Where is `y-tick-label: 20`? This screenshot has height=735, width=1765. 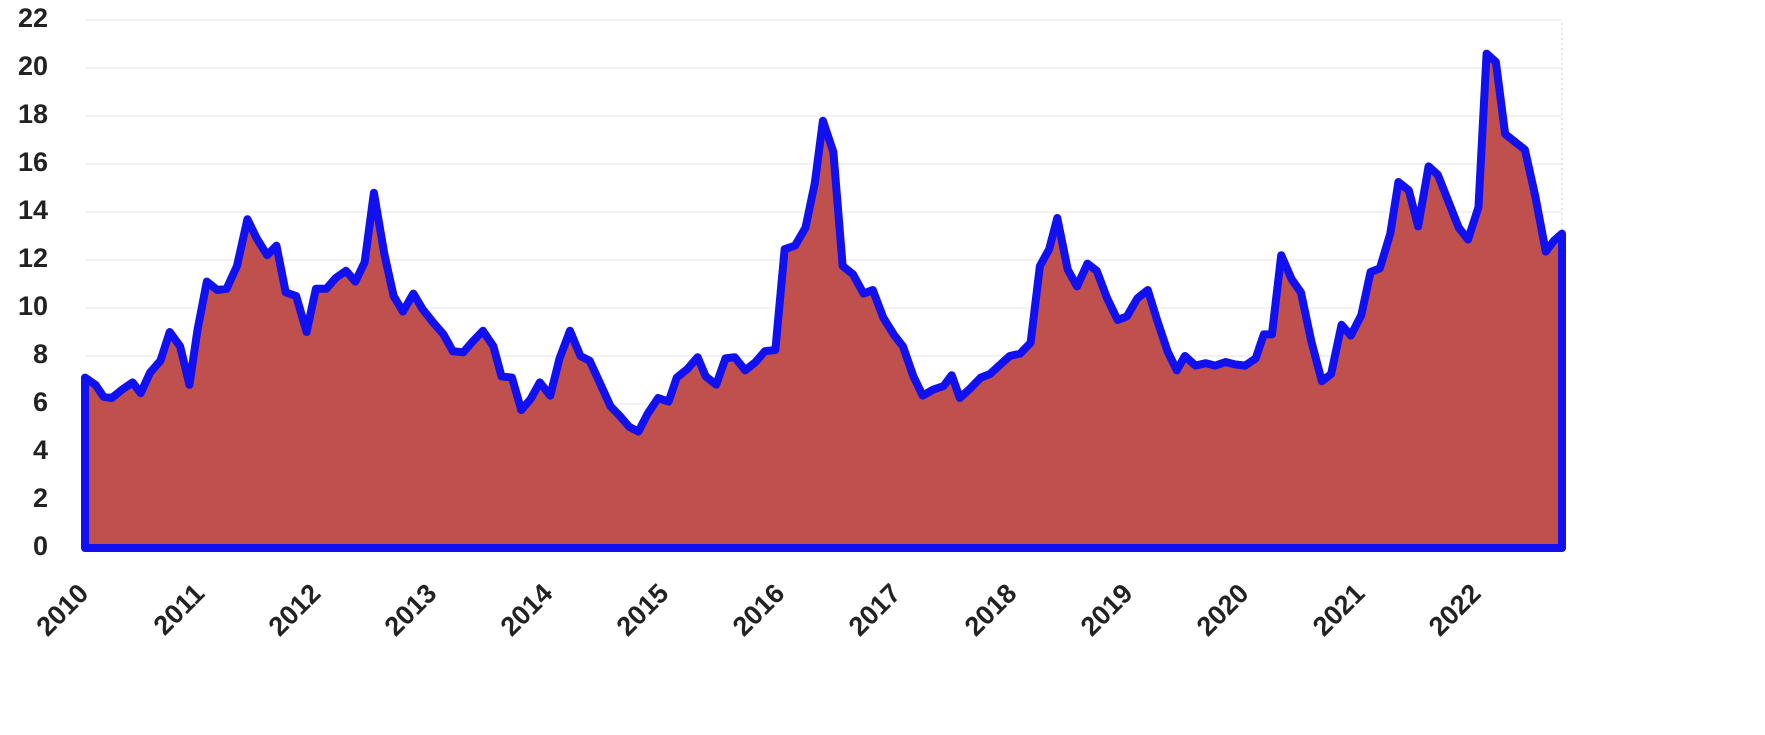
y-tick-label: 20 is located at coordinates (33, 66).